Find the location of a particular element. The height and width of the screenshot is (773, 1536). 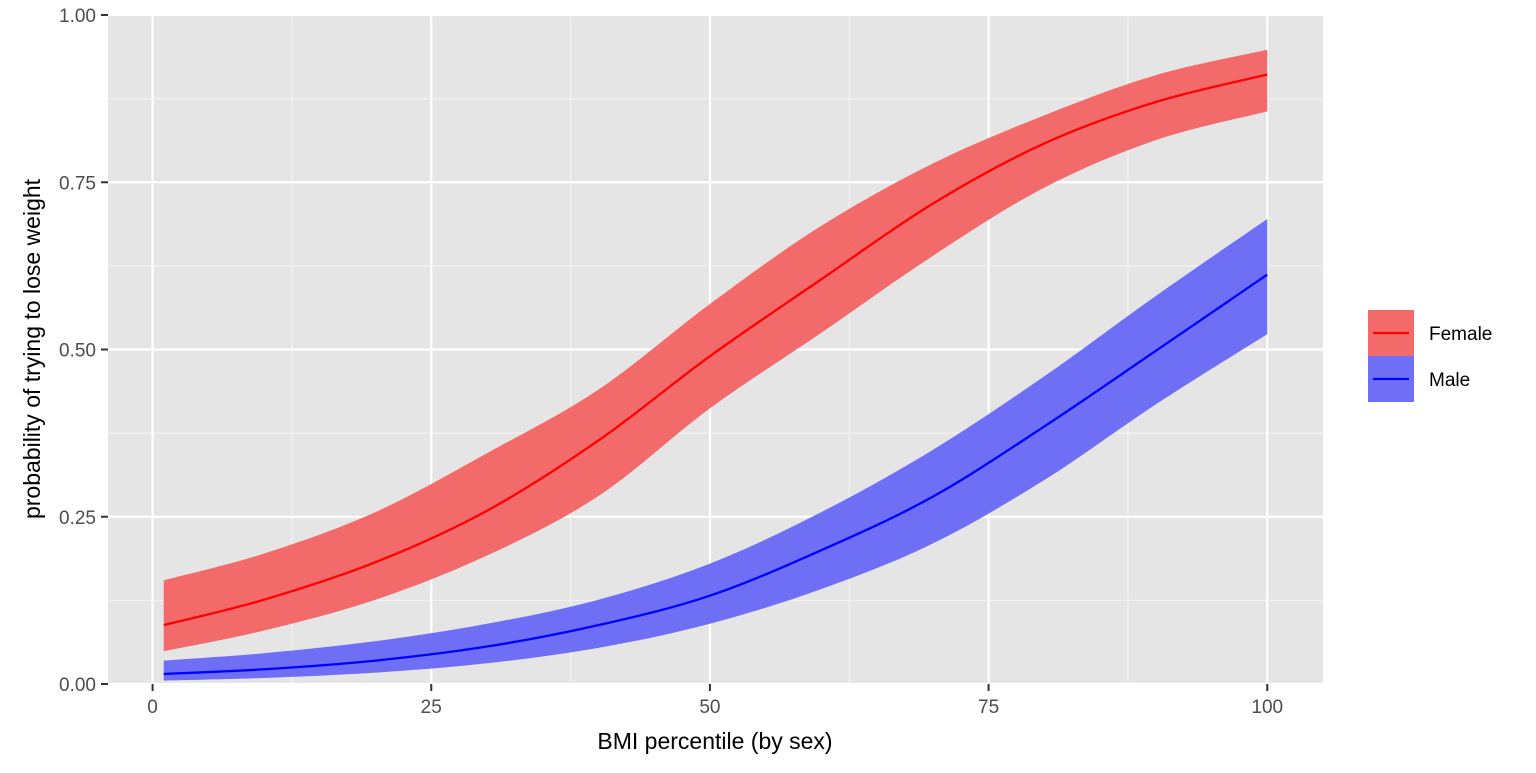

x-tick-label: 75 is located at coordinates (988, 707).